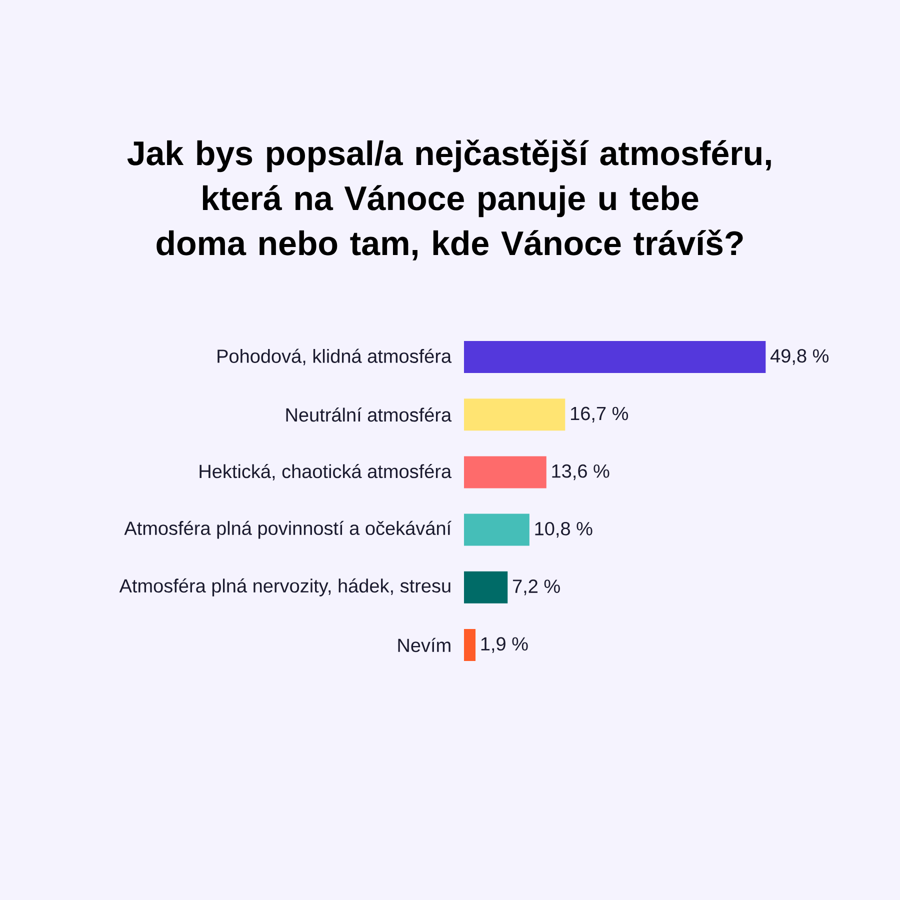  What do you see at coordinates (369, 415) in the screenshot?
I see `y-tick-label: Neutrální atmosféra` at bounding box center [369, 415].